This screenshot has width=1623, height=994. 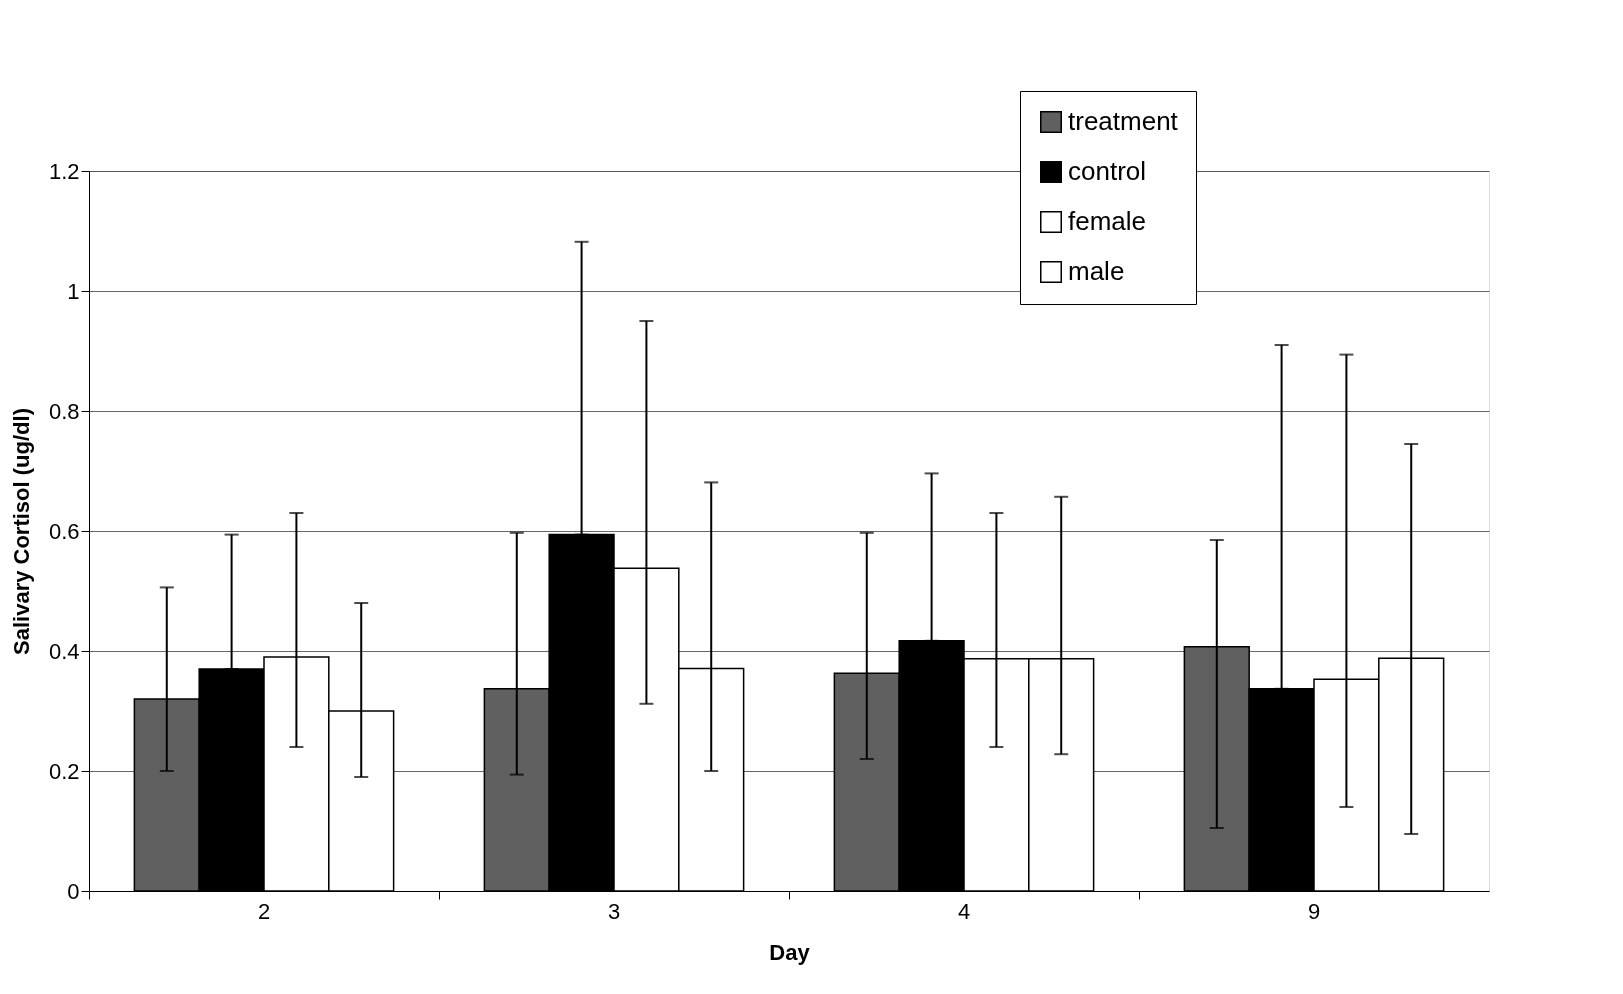 I want to click on y-tick-label: 0.6, so click(x=64, y=531).